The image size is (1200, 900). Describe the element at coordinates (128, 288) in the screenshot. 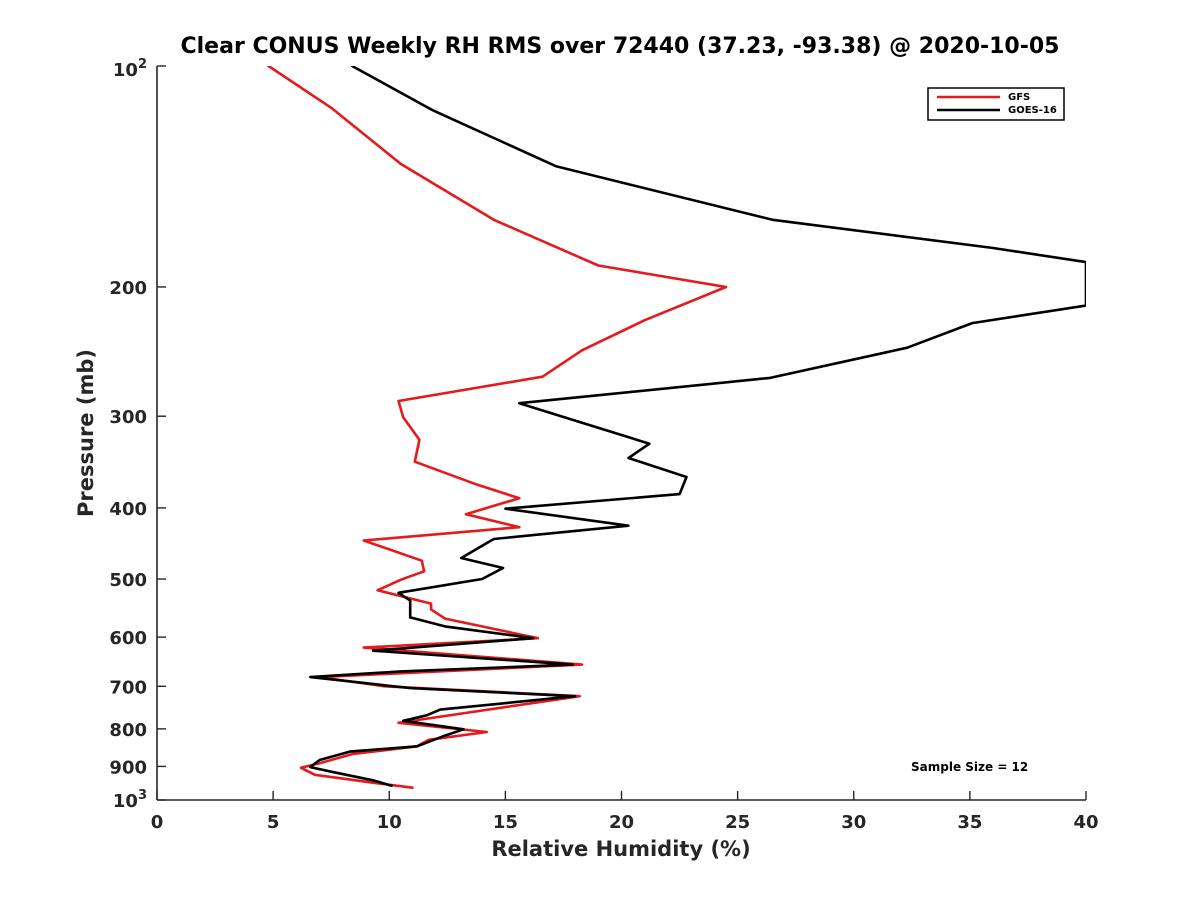

I see `y-tick-label: 200` at that location.